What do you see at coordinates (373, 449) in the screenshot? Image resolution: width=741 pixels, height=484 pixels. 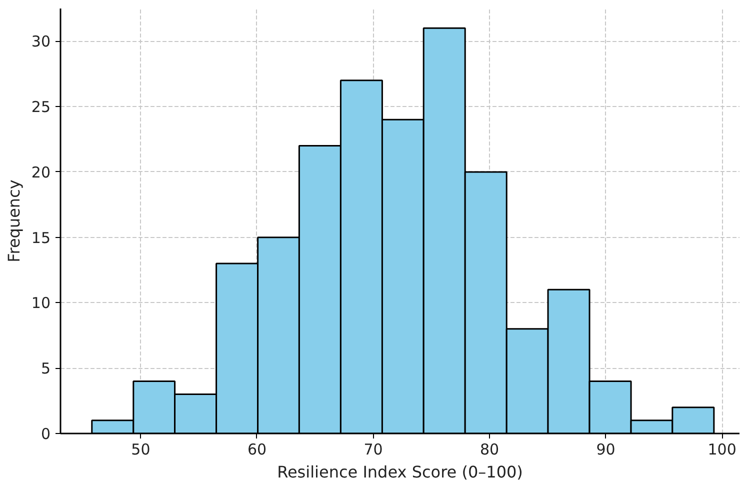 I see `x-tick-label: 70` at bounding box center [373, 449].